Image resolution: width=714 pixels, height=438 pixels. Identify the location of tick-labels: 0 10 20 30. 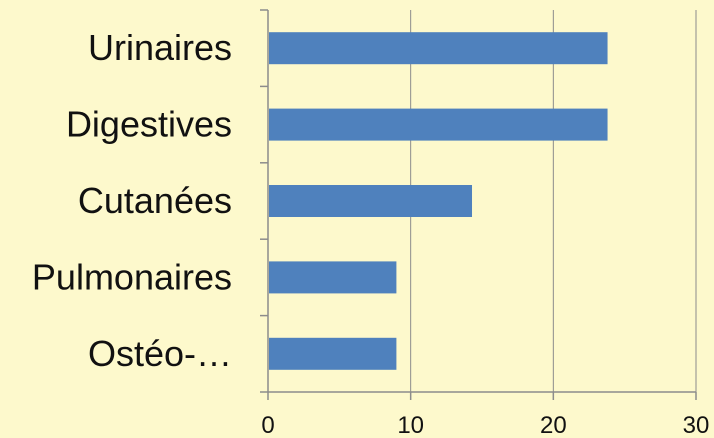
(485, 425).